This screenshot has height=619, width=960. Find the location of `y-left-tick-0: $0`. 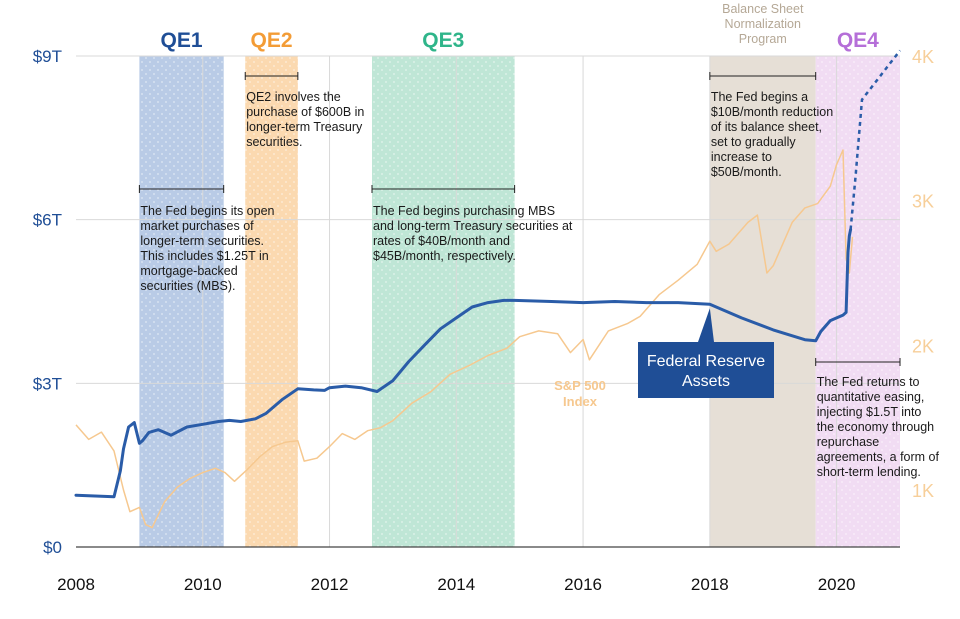

y-left-tick-0: $0 is located at coordinates (52, 547).